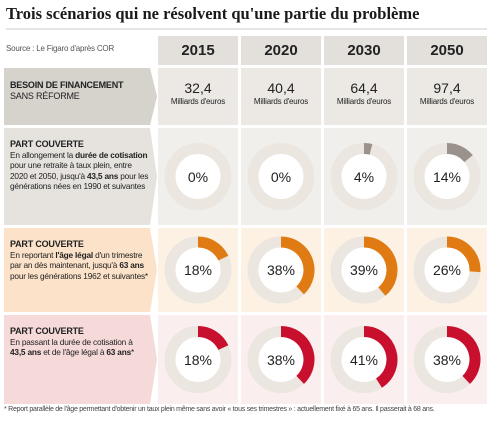 This screenshot has height=421, width=493. I want to click on percent-label: 4%, so click(364, 176).